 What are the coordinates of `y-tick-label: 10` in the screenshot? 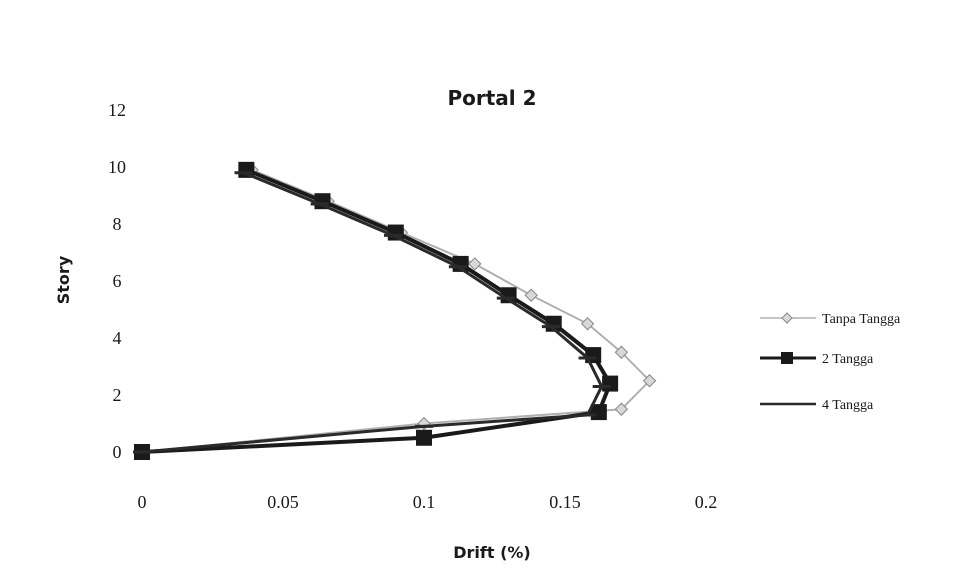 It's located at (117, 167).